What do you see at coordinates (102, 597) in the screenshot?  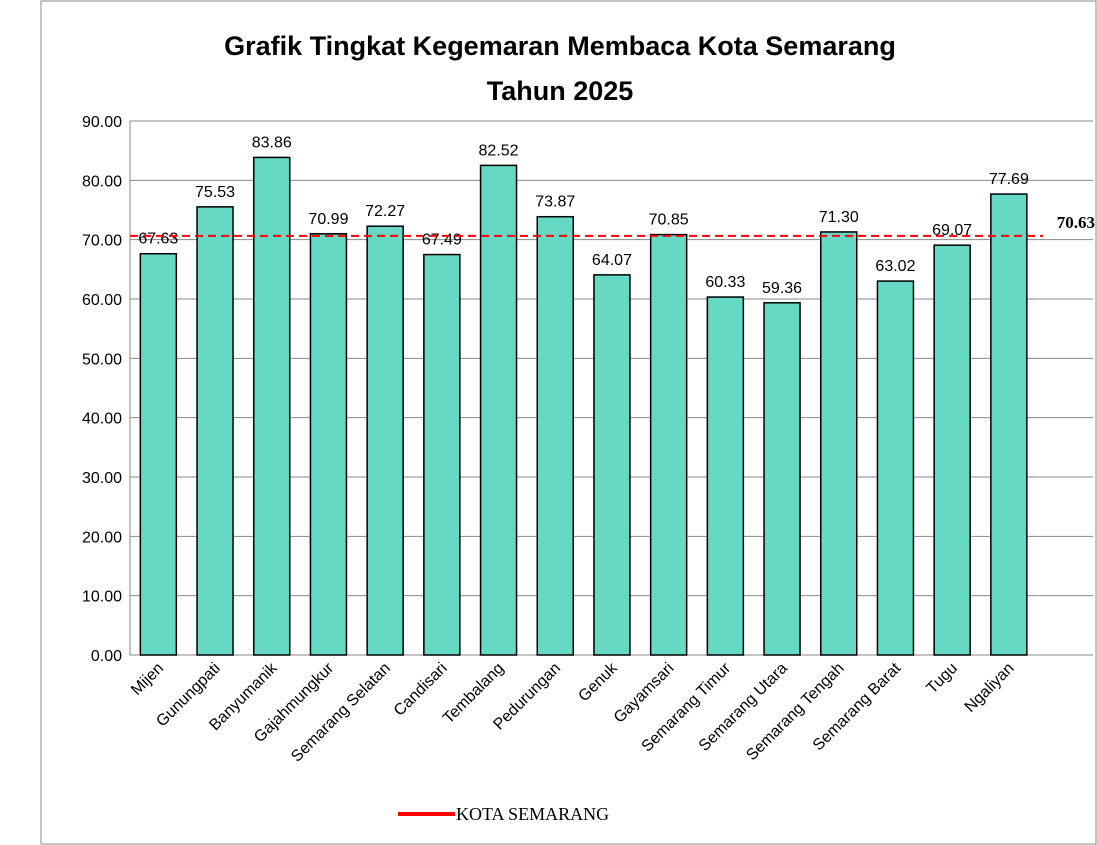 I see `y-tick-label: 10.00` at bounding box center [102, 597].